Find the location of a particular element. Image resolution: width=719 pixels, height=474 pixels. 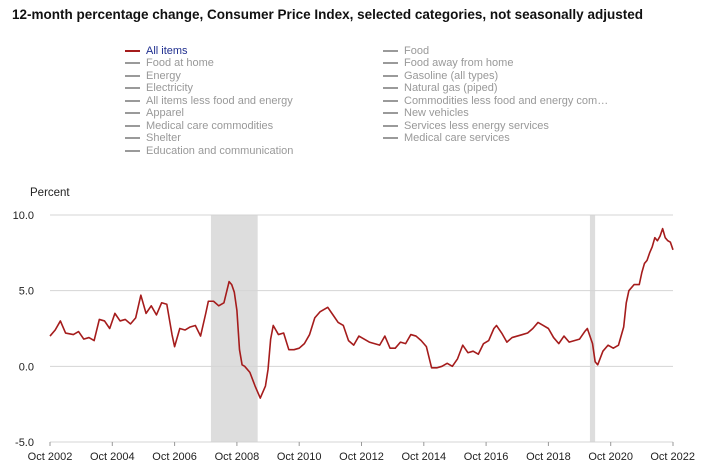

y-axis-label: Percent is located at coordinates (50, 193).